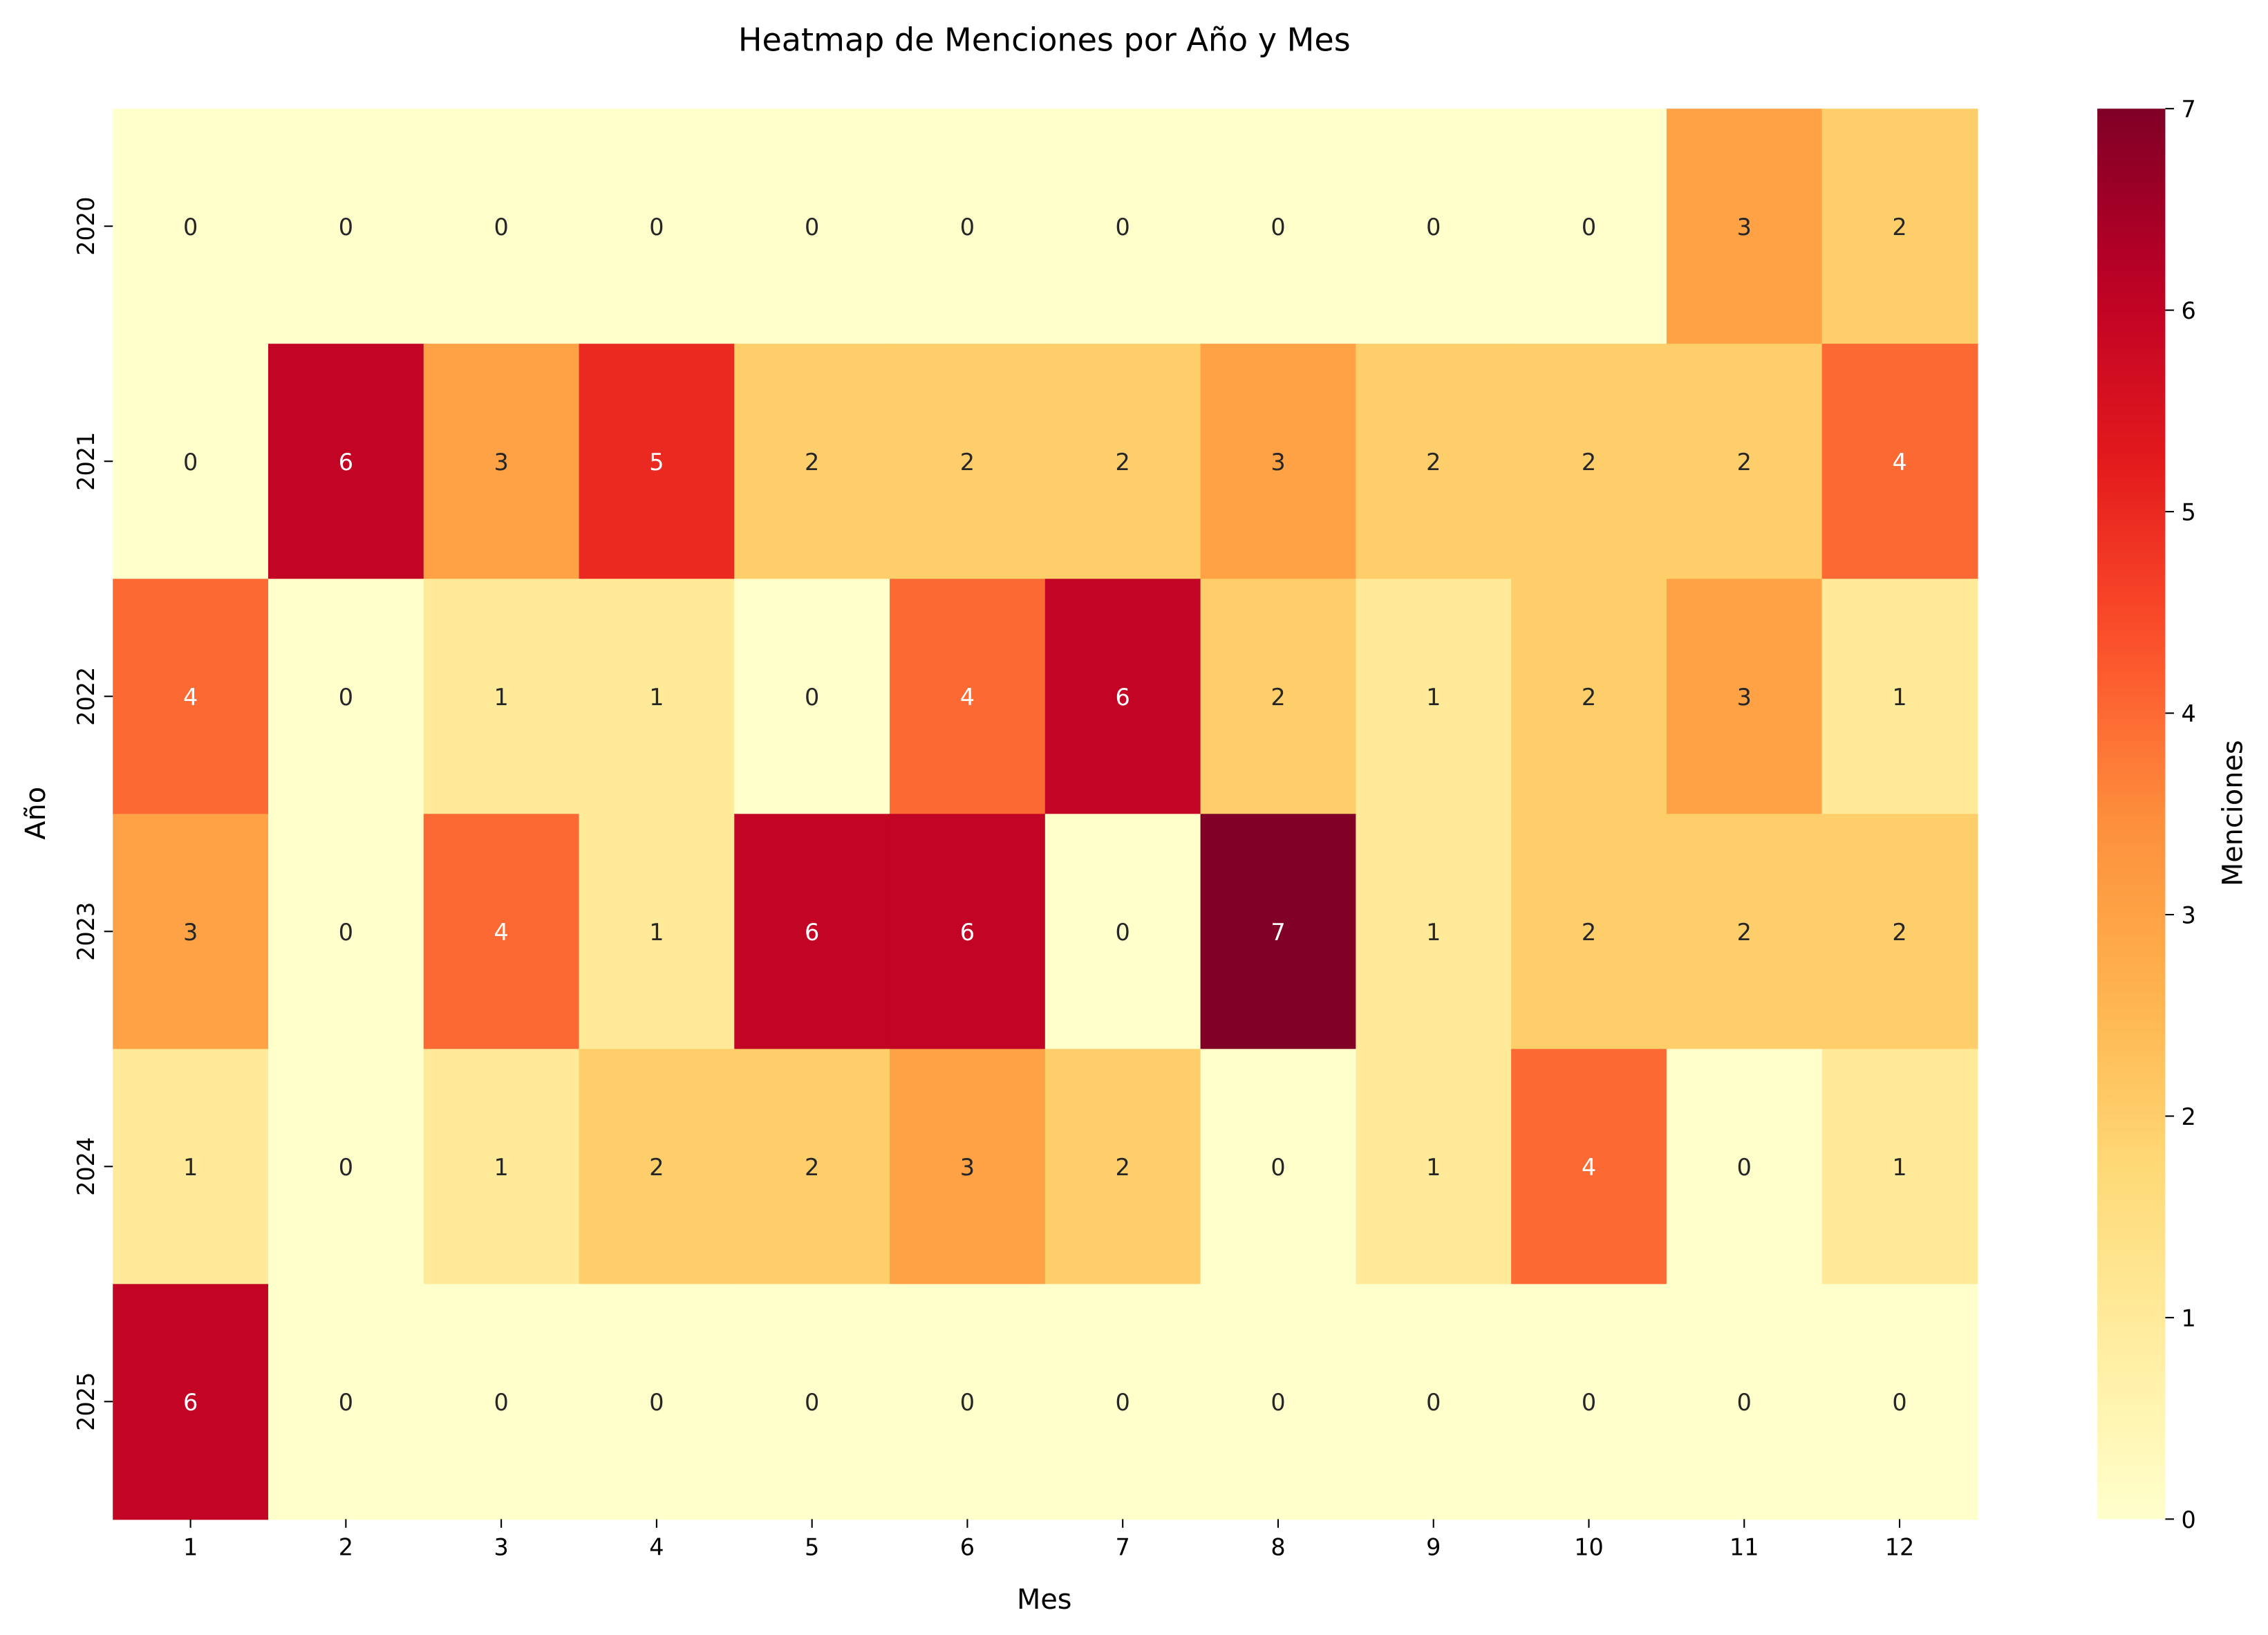  Describe the element at coordinates (1123, 1547) in the screenshot. I see `x-tick-label: 7` at that location.